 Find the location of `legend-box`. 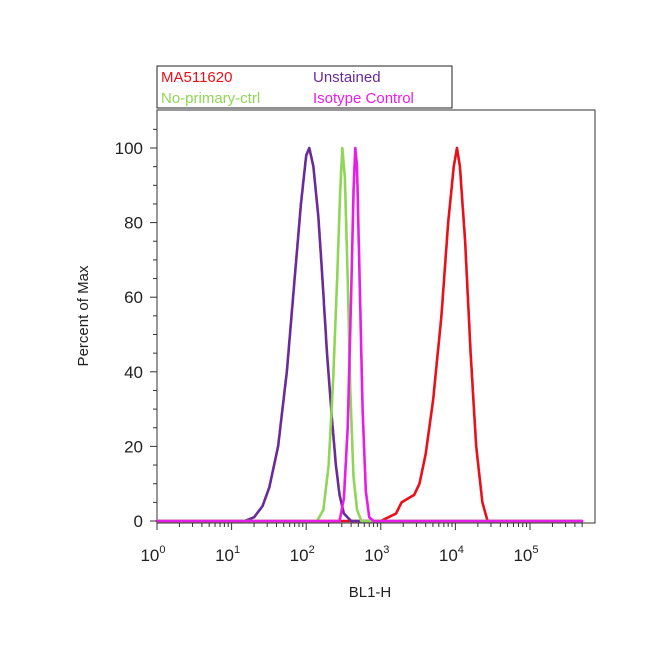

legend-box is located at coordinates (304, 87).